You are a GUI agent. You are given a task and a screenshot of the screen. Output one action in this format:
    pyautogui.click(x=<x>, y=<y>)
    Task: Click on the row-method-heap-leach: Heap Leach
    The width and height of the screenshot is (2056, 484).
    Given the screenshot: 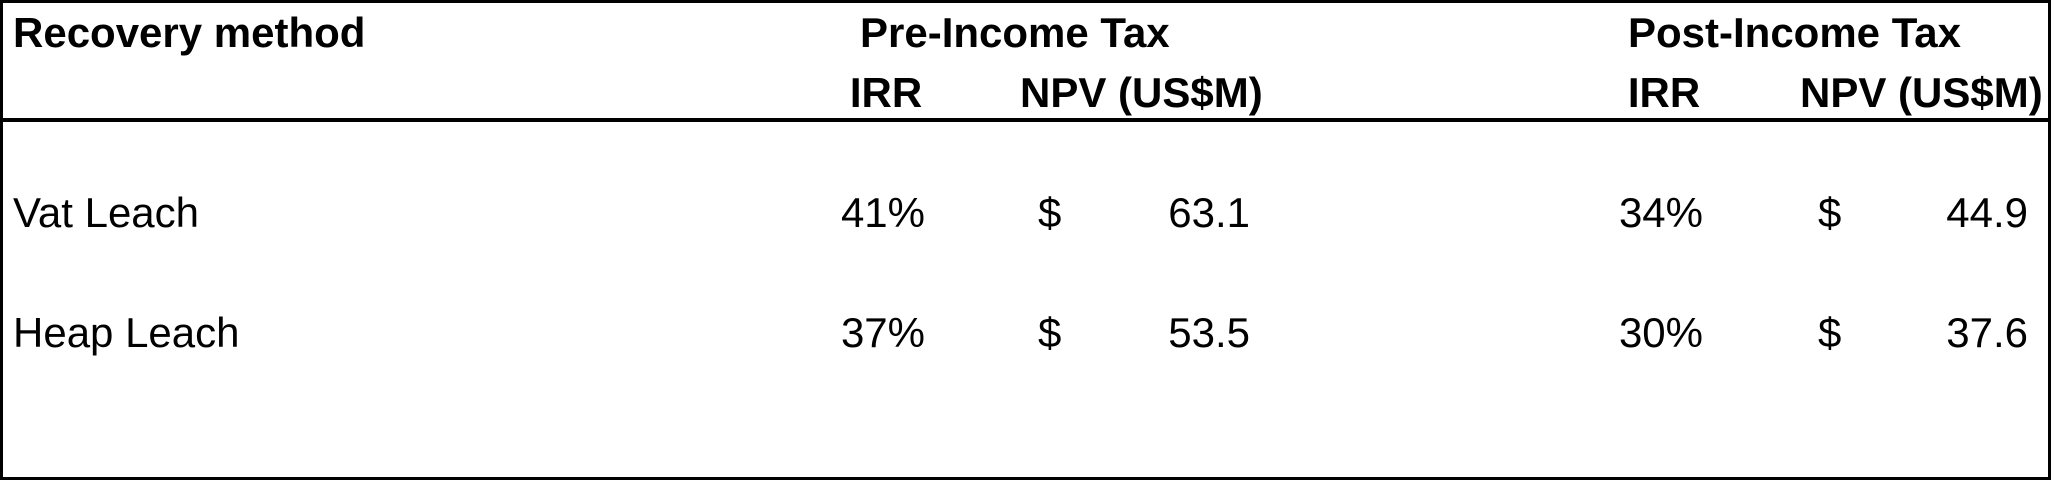 What is the action you would take?
    pyautogui.click(x=126, y=332)
    